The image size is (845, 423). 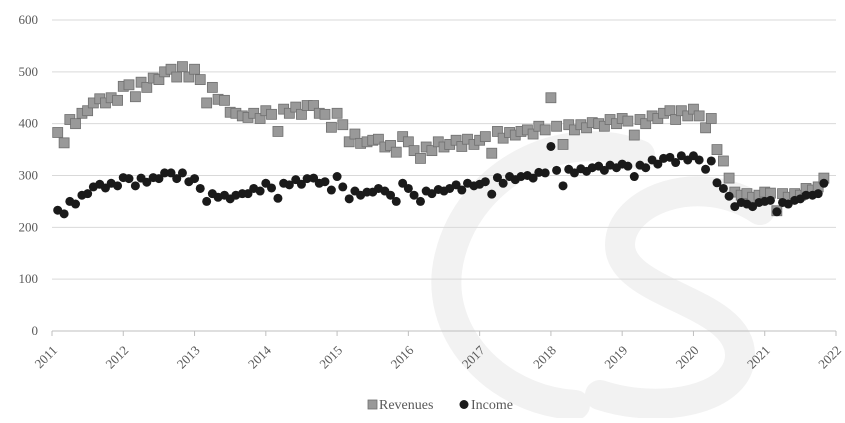 What do you see at coordinates (29, 175) in the screenshot?
I see `y-axis-tick-labels: 0 100 200 300 400 500 600` at bounding box center [29, 175].